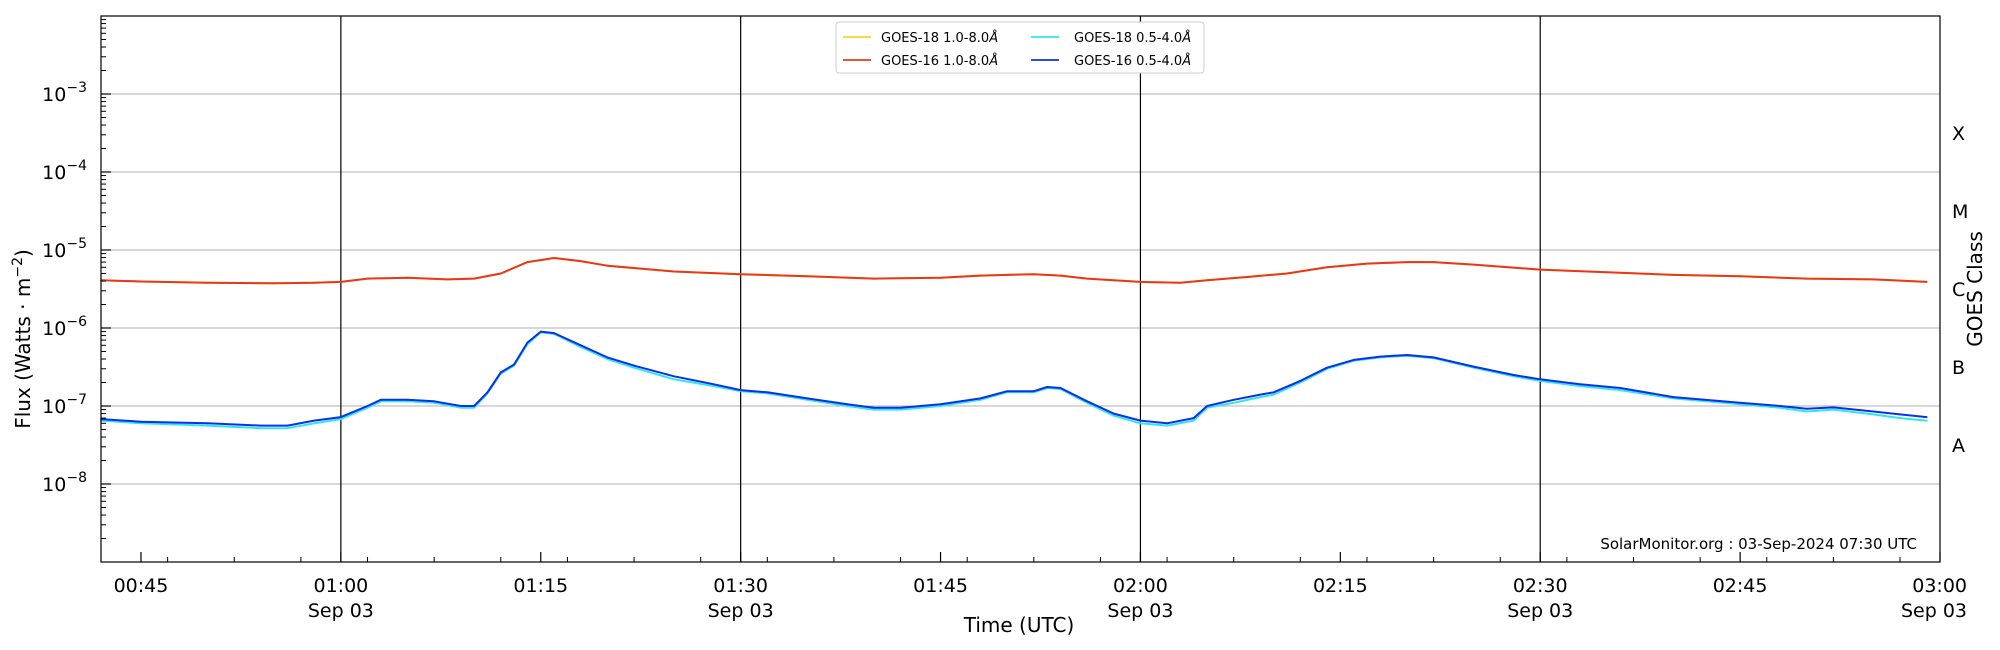  Describe the element at coordinates (1340, 586) in the screenshot. I see `x-tick-label: 02:15` at that location.